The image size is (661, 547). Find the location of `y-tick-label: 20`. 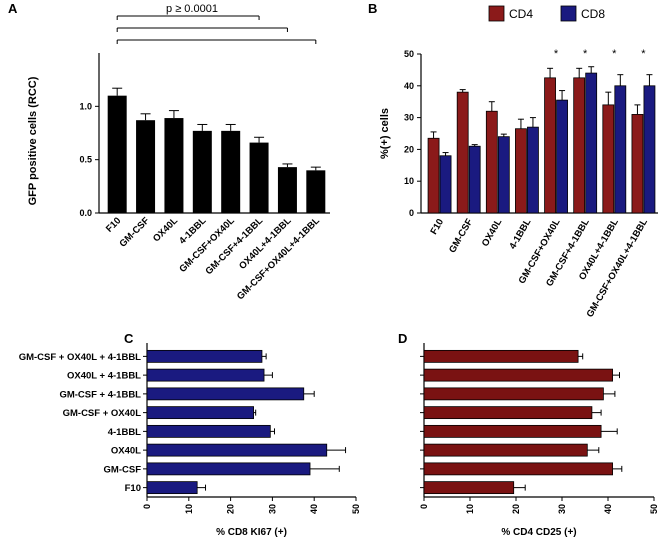

y-tick-label: 20 is located at coordinates (409, 149).